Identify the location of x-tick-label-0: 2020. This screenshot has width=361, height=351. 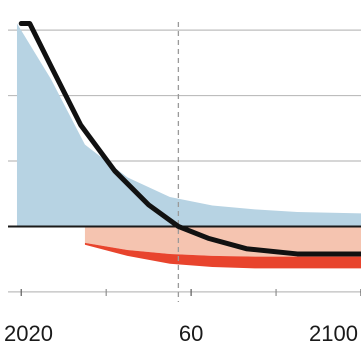
(28, 333).